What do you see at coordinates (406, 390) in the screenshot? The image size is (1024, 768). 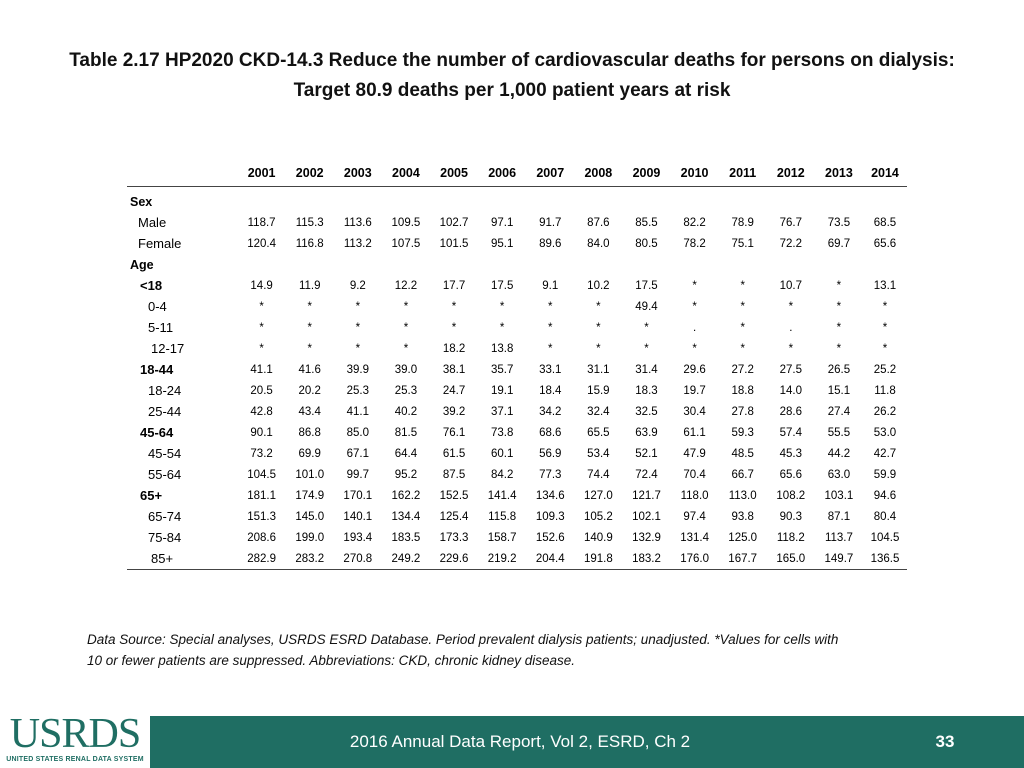 I see `table-cell: 25.3` at bounding box center [406, 390].